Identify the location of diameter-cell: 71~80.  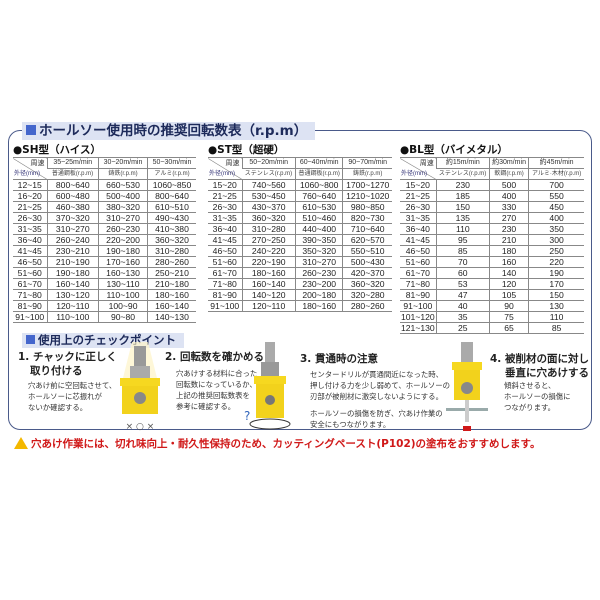
(225, 284).